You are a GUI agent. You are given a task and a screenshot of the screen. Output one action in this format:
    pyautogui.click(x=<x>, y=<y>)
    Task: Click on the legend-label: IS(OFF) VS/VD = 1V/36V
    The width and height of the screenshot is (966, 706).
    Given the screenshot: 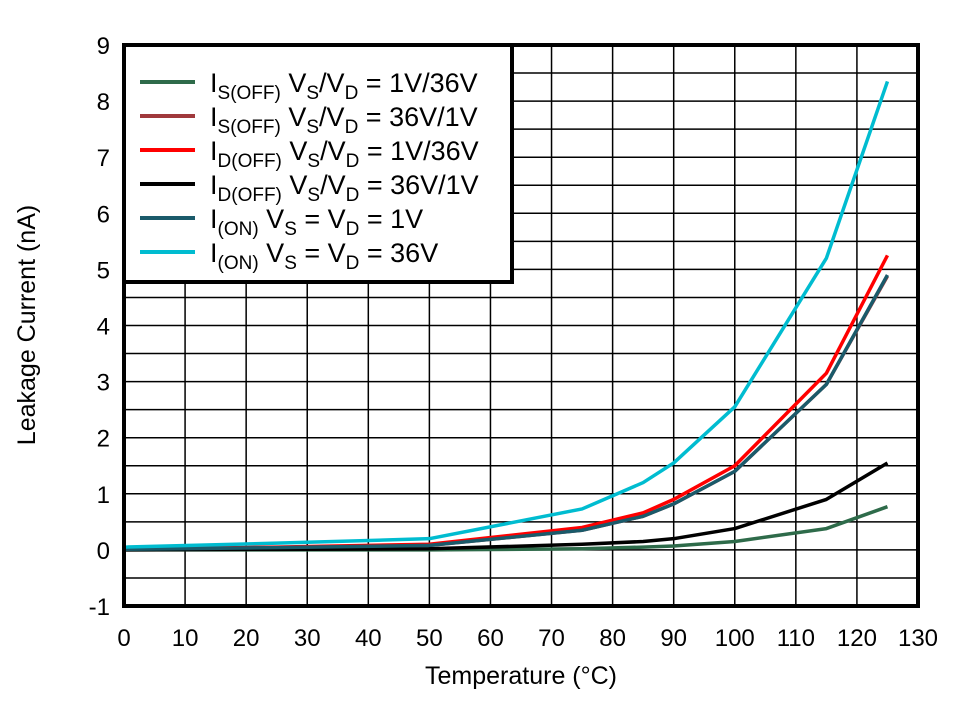 What is the action you would take?
    pyautogui.click(x=344, y=86)
    